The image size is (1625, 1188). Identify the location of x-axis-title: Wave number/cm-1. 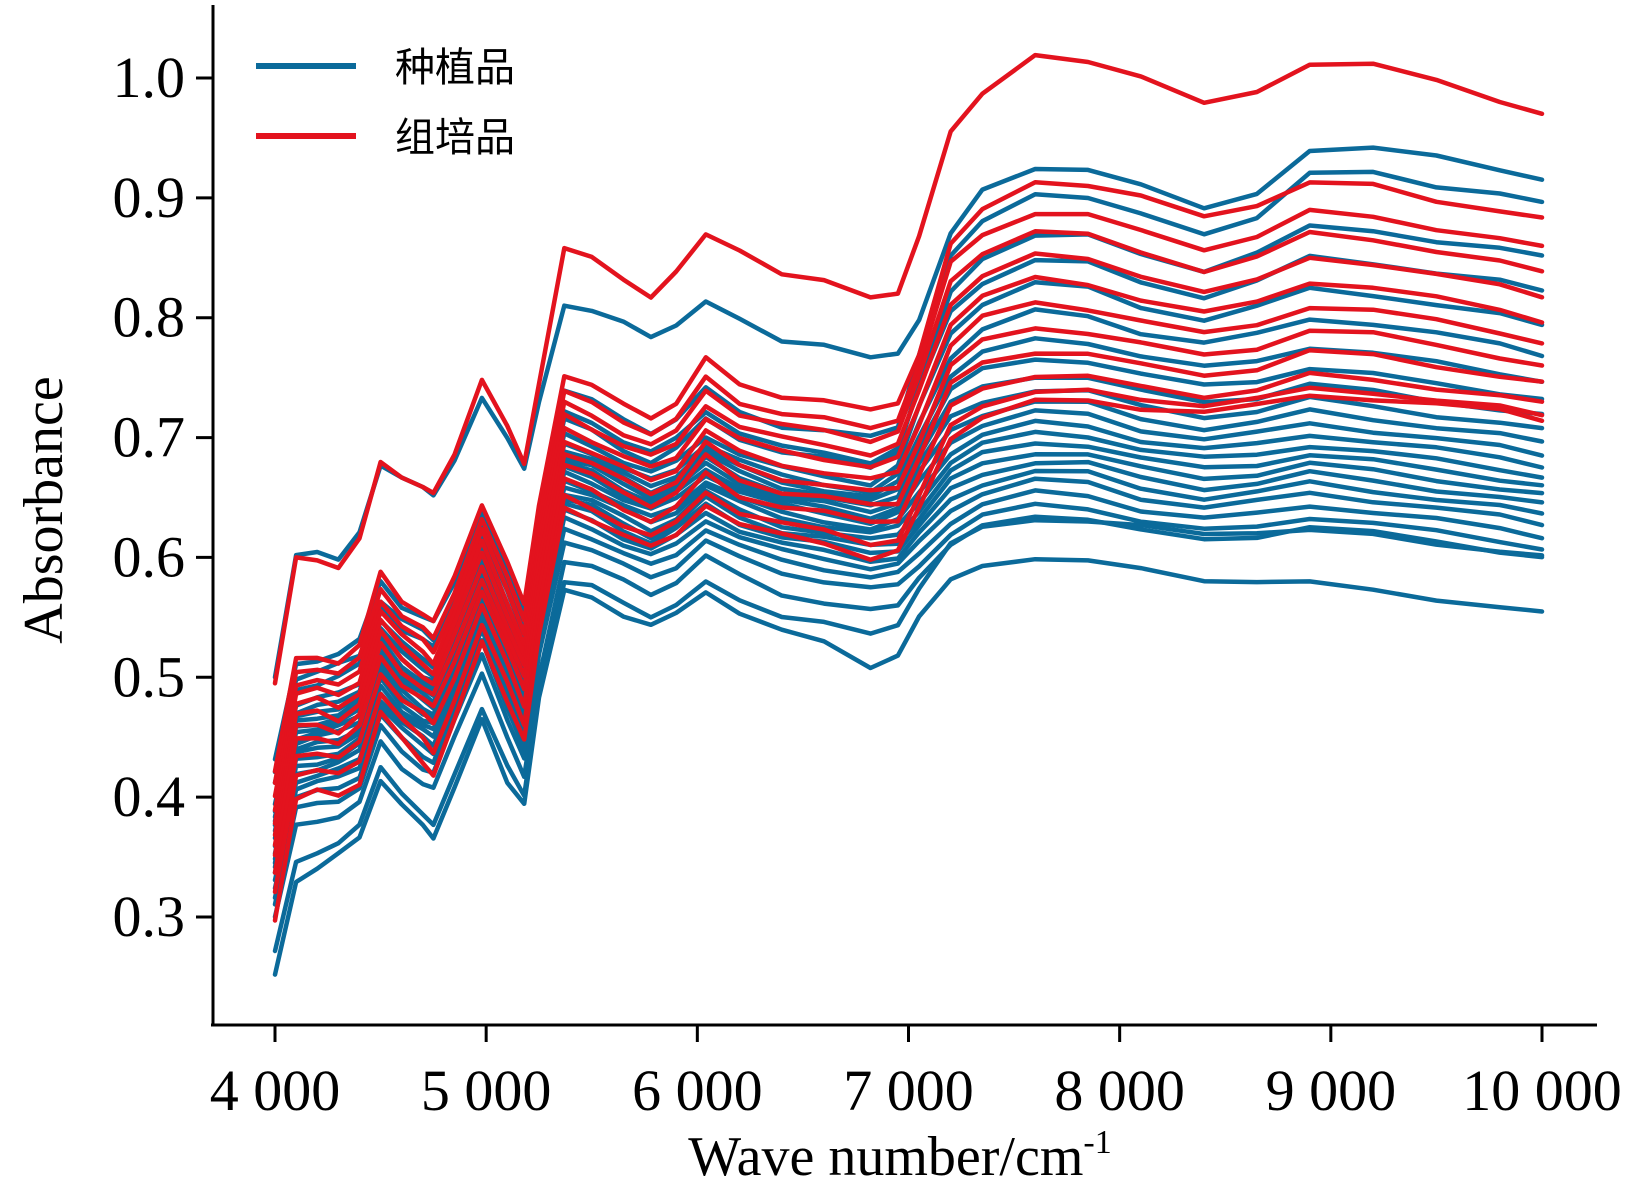
(899, 1156).